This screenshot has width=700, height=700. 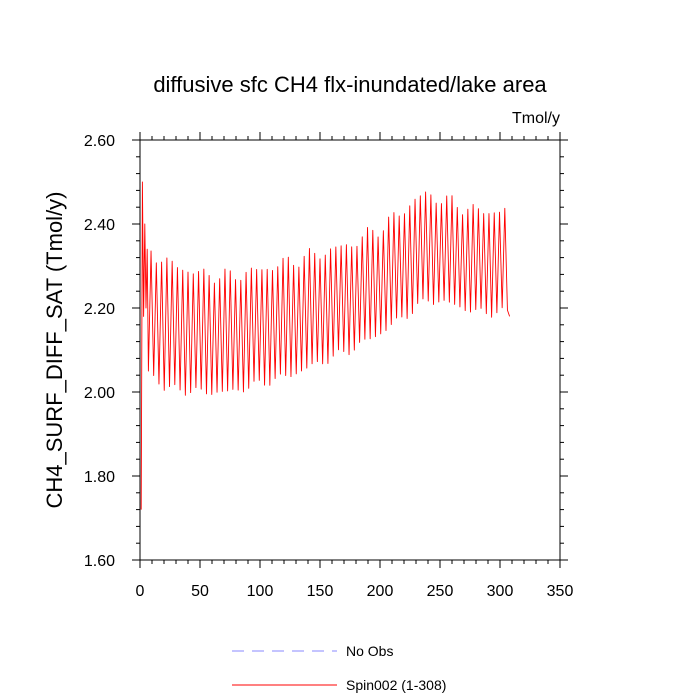 What do you see at coordinates (54, 349) in the screenshot?
I see `y-axis-label: CH4_SURF_DIFF_SAT (Tmol/y)` at bounding box center [54, 349].